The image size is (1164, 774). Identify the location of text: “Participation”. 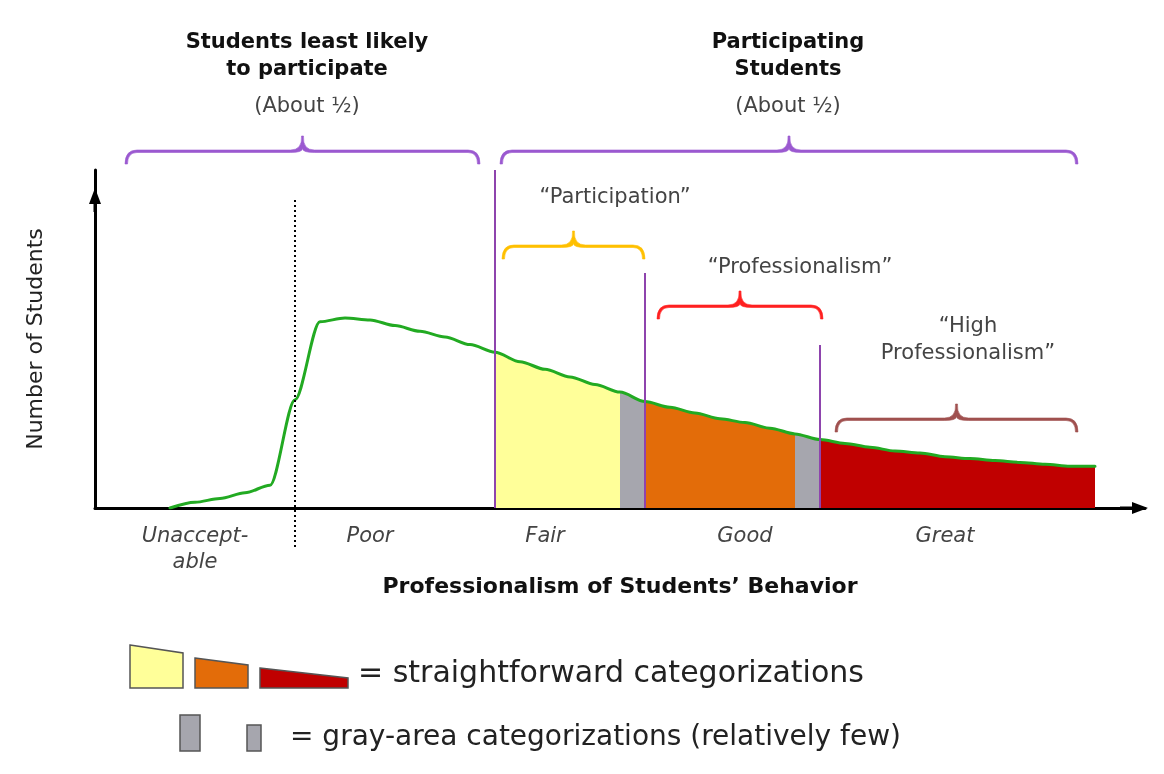
(615, 196).